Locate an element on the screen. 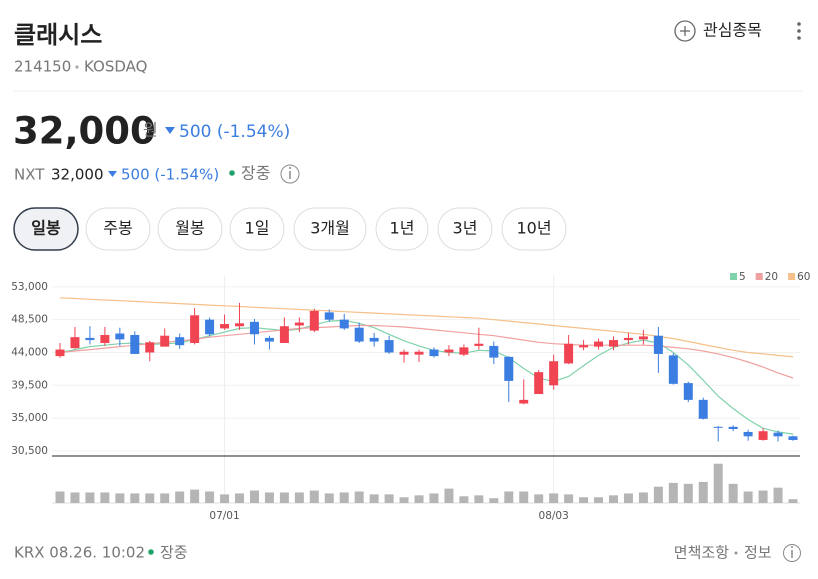 The height and width of the screenshot is (579, 818). stock-code: 214150 is located at coordinates (42, 67).